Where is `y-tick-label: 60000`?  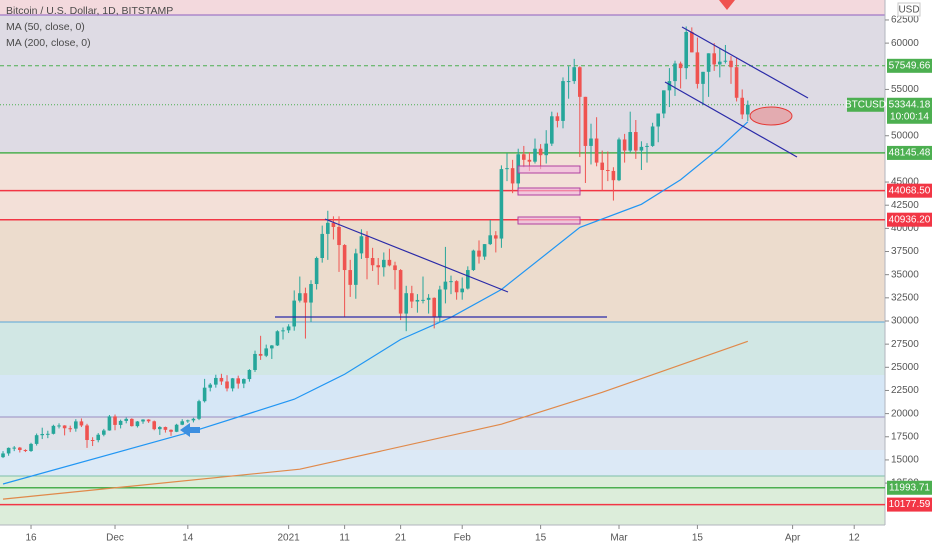 y-tick-label: 60000 is located at coordinates (905, 43).